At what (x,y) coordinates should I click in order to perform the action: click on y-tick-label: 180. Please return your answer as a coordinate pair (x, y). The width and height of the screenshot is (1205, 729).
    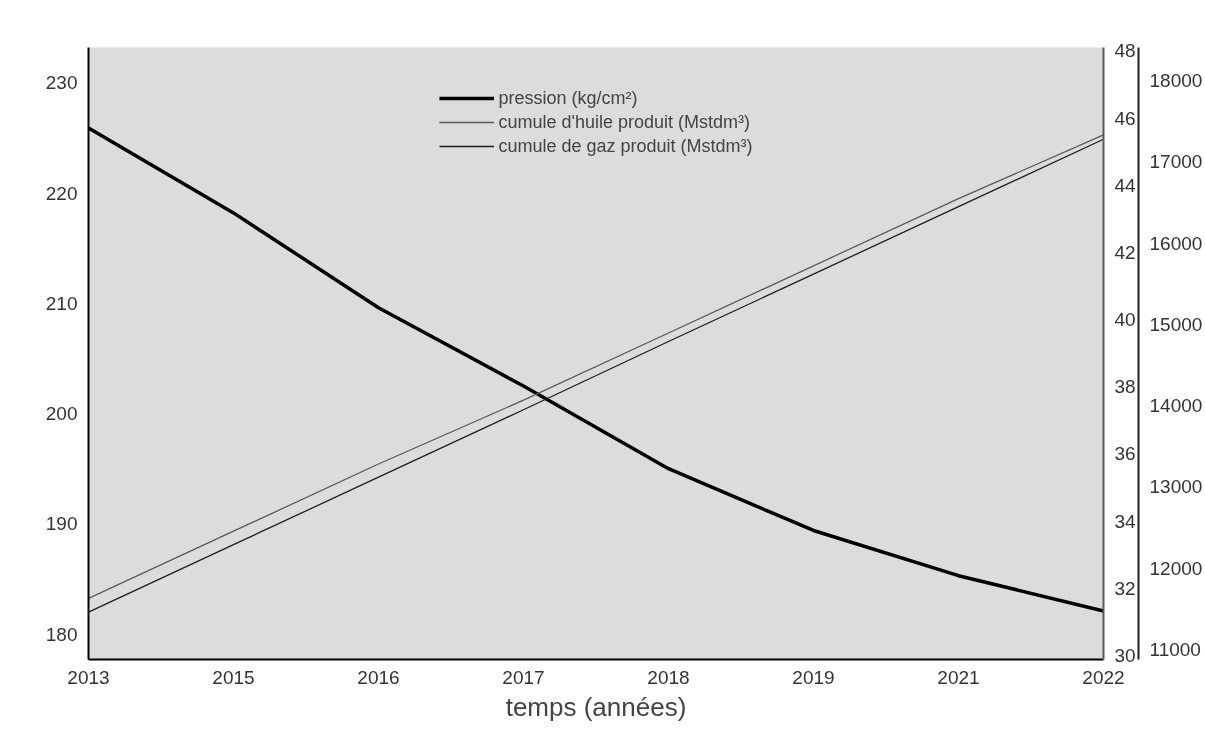
    Looking at the image, I should click on (61, 634).